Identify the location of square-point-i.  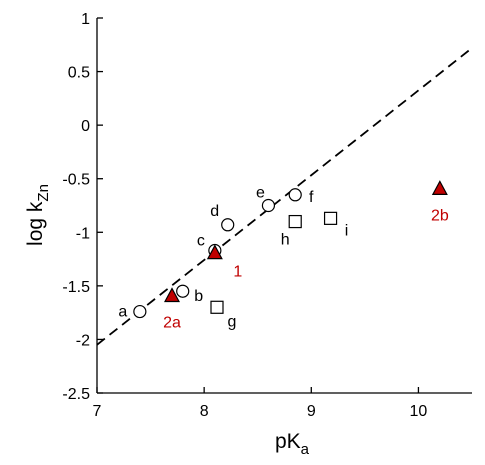
(330, 218).